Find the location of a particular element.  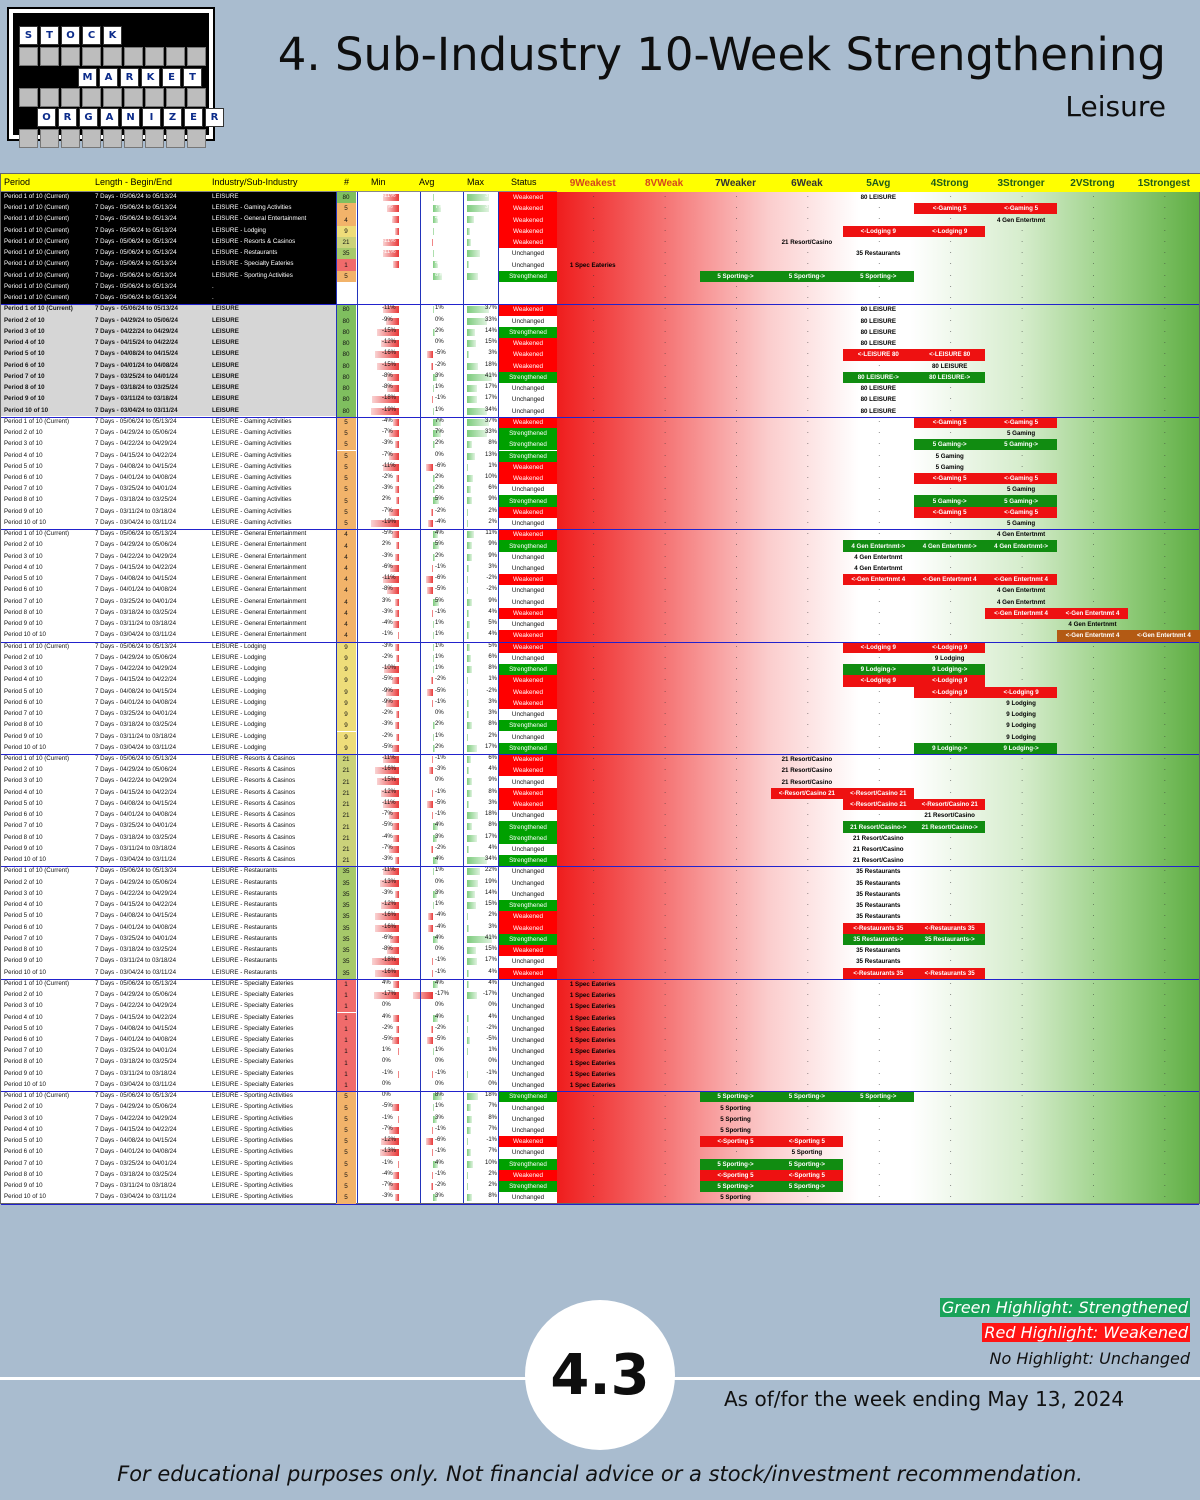

industry-cell: LEISURE - Resorts & Casinos is located at coordinates (254, 803).